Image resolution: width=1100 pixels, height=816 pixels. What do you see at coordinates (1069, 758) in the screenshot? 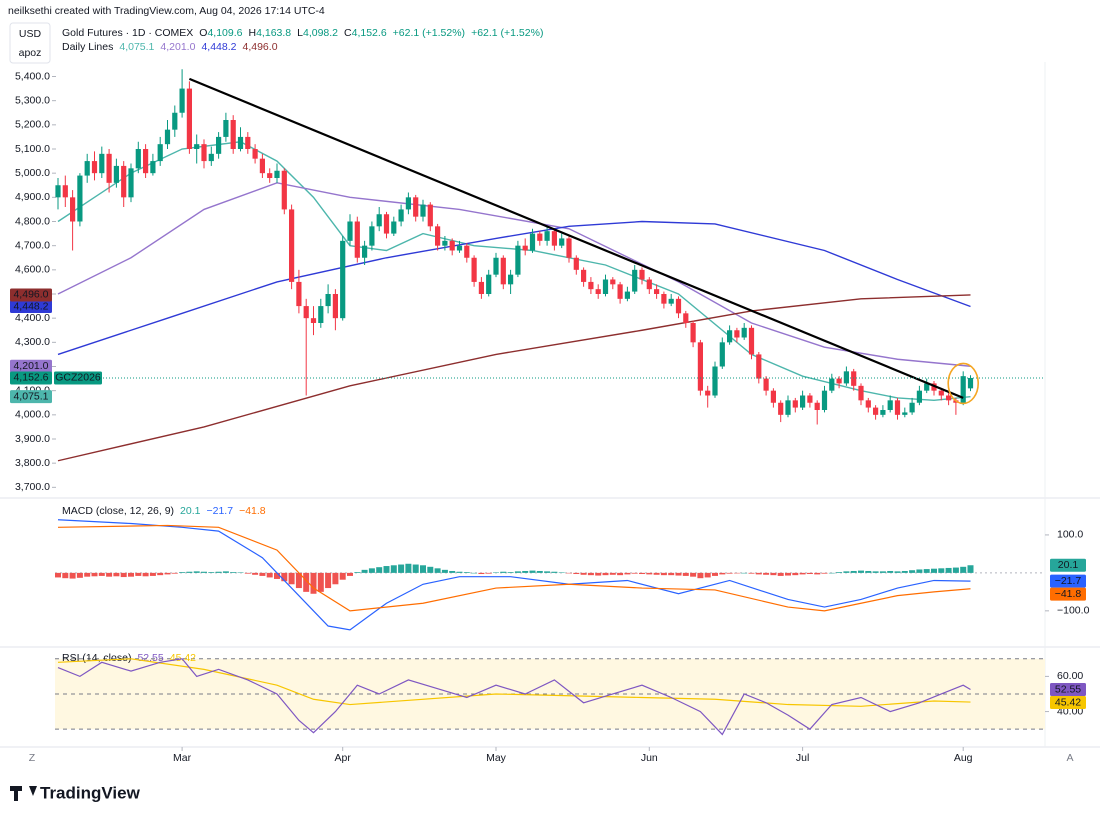
I see `auto-button: A` at bounding box center [1069, 758].